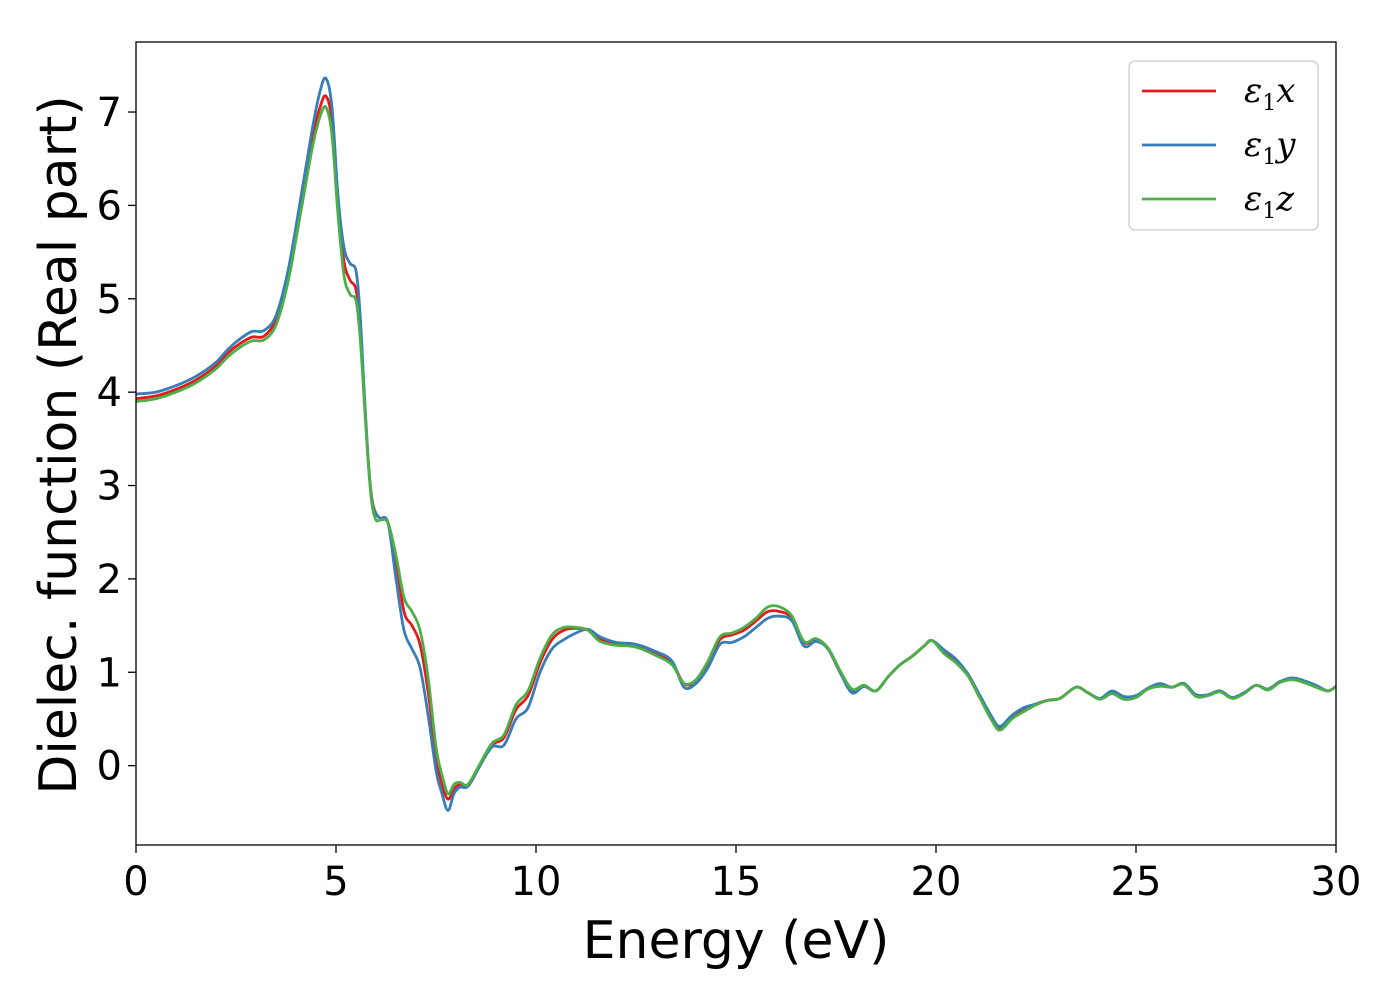 This screenshot has height=1000, width=1400. Describe the element at coordinates (1269, 93) in the screenshot. I see `legend-label-x: ε1x` at that location.